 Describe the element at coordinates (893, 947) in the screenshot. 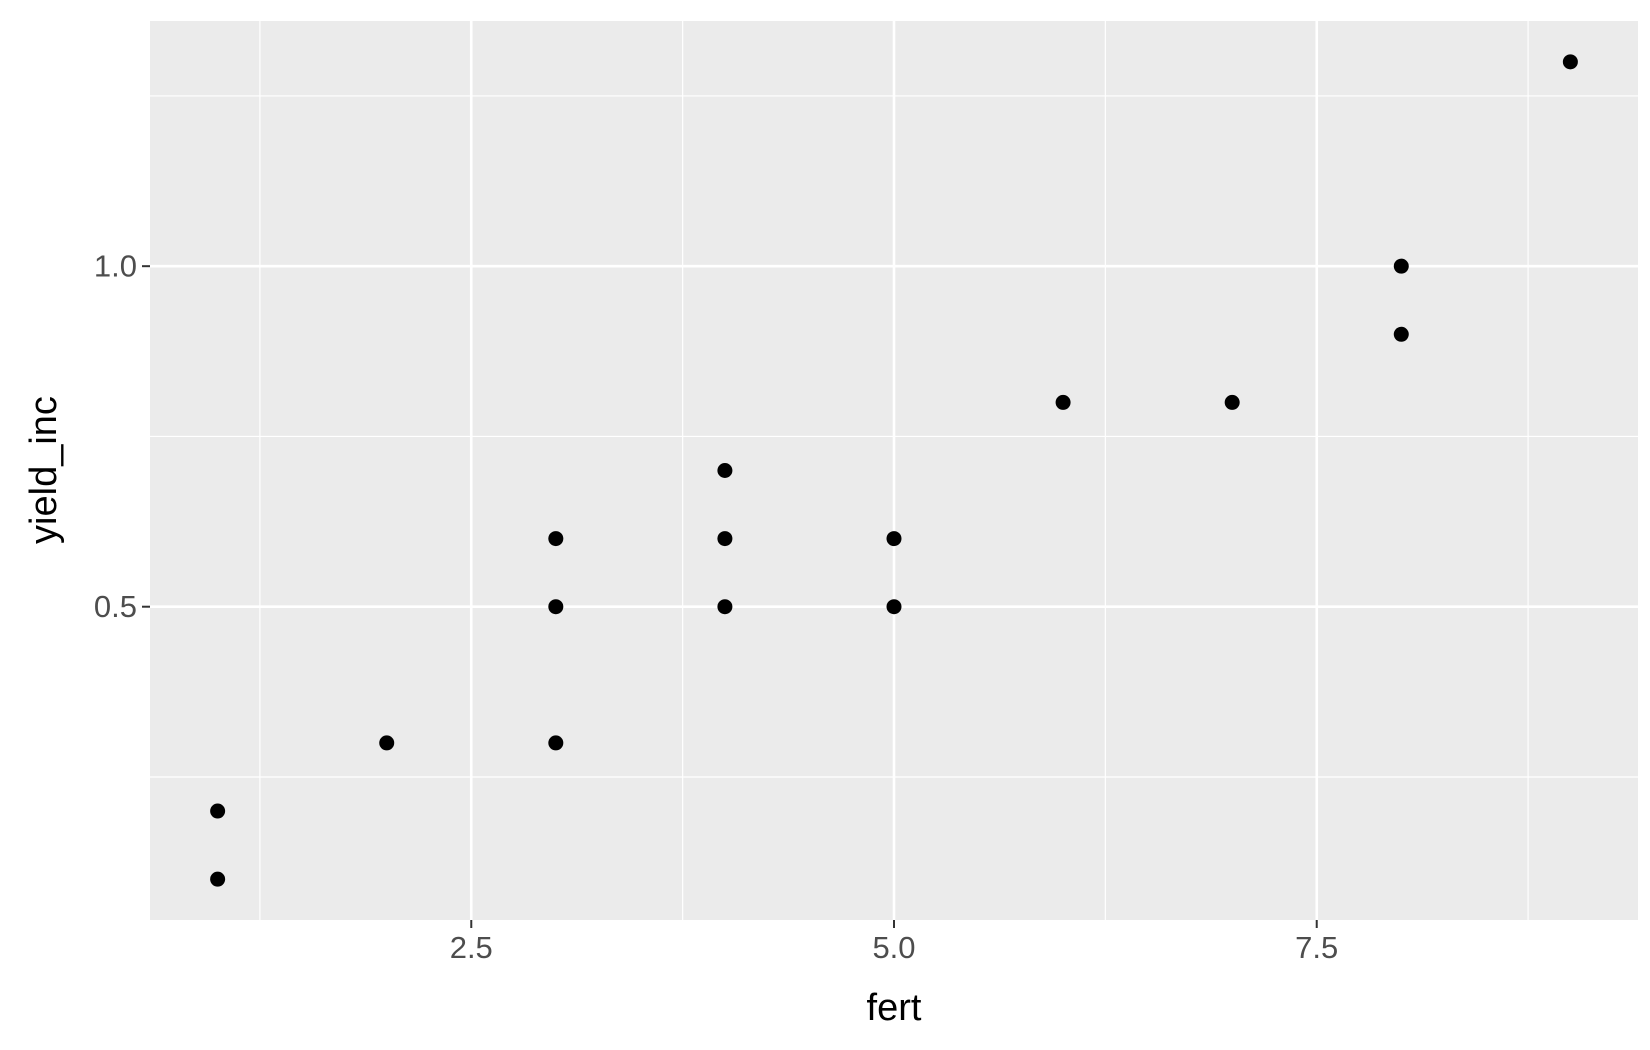

I see `x-tick-label: 5.0` at that location.